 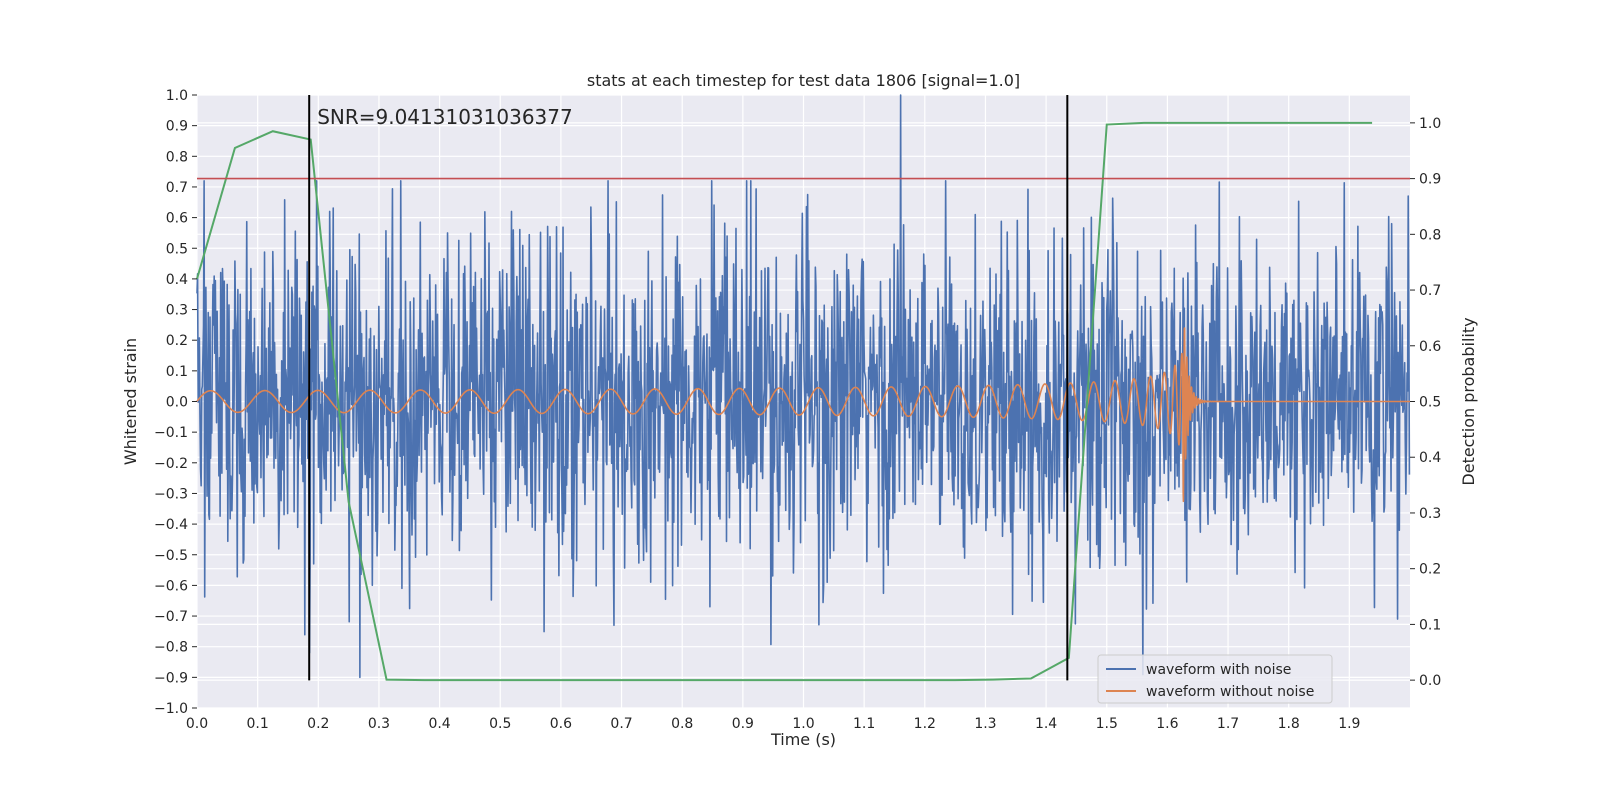 What do you see at coordinates (1430, 570) in the screenshot?
I see `y2-tick-label: 0.2` at bounding box center [1430, 570].